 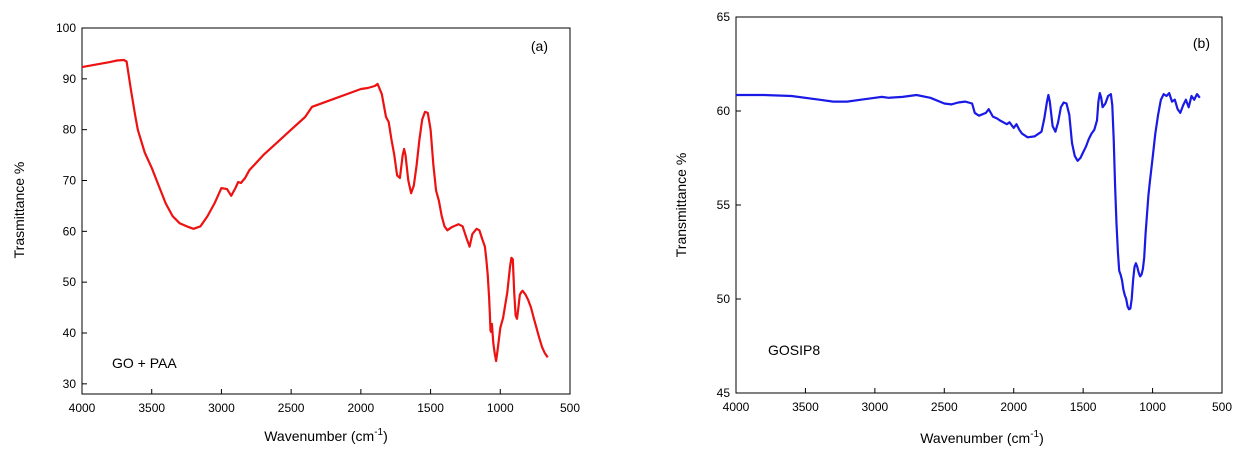 I want to click on panel-b-x-tick-label: 4000, so click(x=736, y=407).